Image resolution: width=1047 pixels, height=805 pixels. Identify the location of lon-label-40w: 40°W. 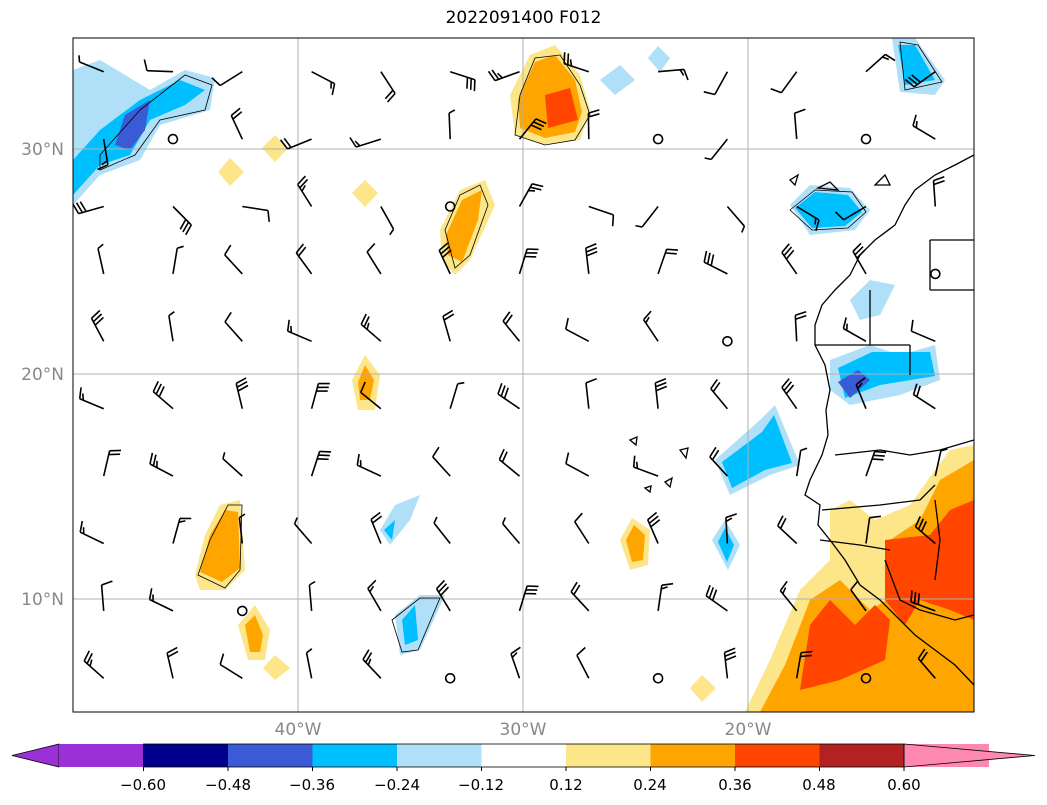
(298, 730).